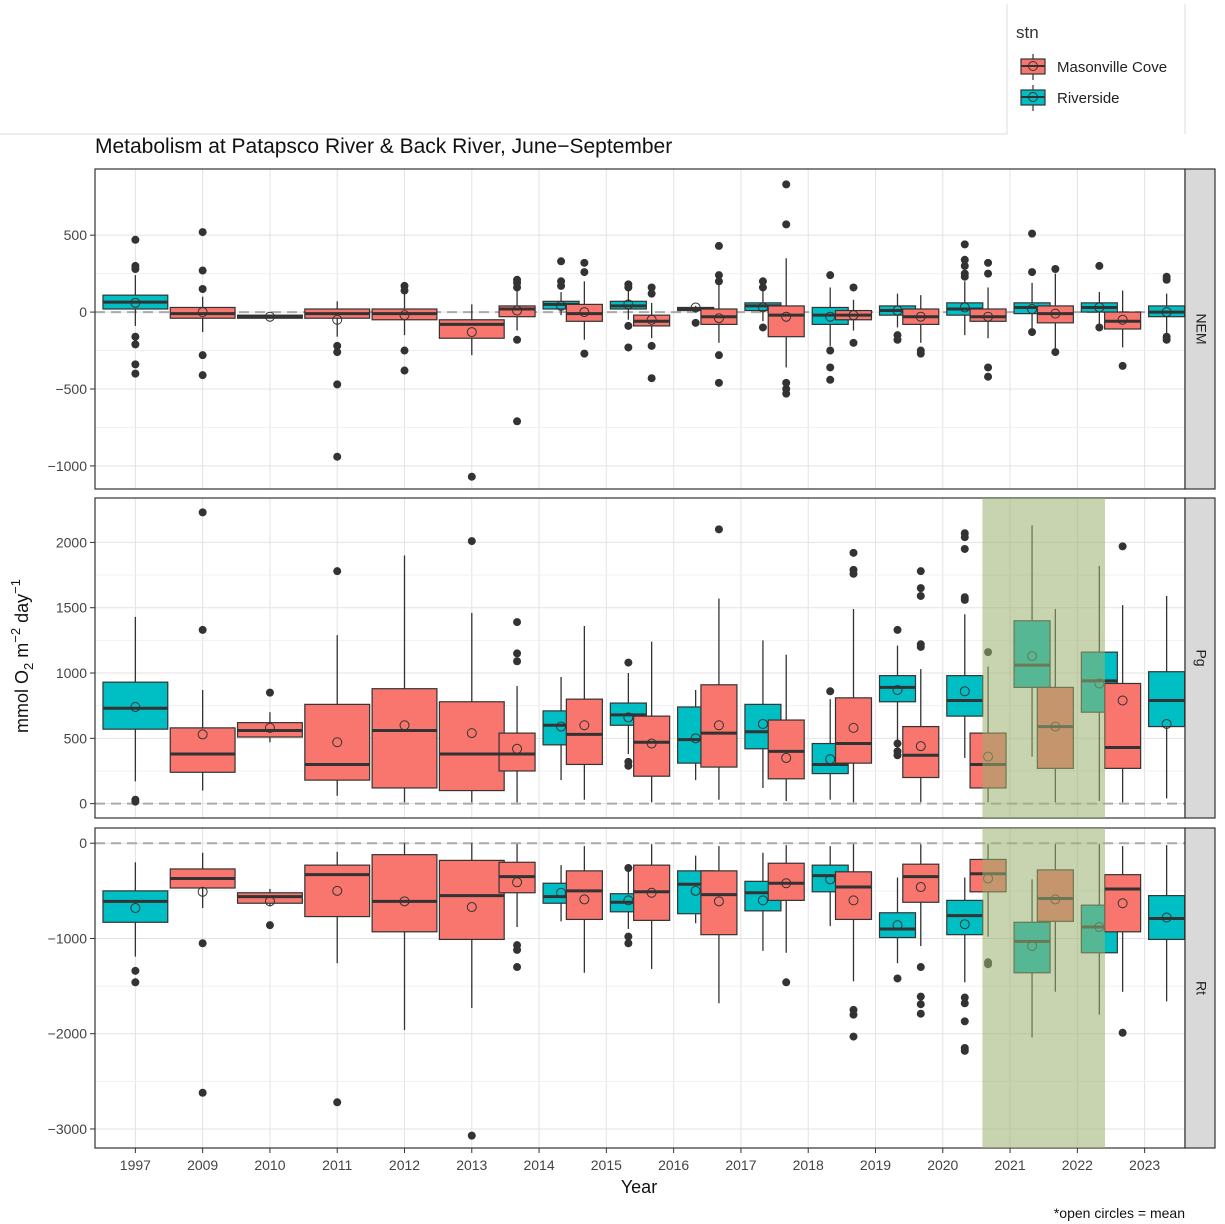 This screenshot has height=1224, width=1225. Describe the element at coordinates (1167, 923) in the screenshot. I see `box-2023-riverside` at that location.